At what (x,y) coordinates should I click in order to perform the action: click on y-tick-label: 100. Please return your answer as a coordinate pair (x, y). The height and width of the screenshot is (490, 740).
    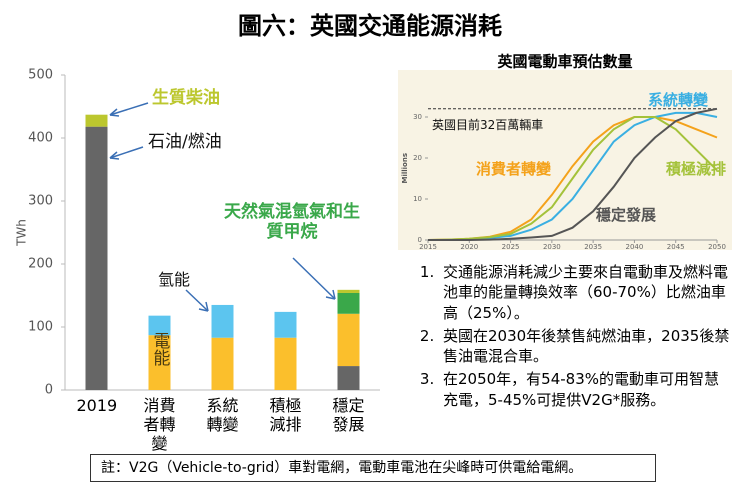
    Looking at the image, I should click on (40, 327).